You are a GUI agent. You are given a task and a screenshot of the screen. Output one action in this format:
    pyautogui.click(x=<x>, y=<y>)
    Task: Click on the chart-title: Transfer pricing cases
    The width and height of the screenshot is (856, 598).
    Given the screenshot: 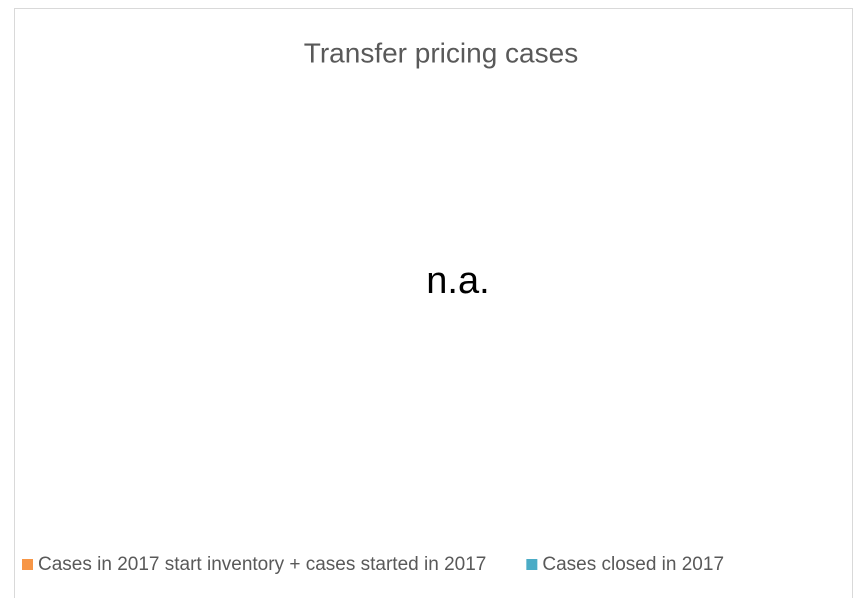 What is the action you would take?
    pyautogui.click(x=441, y=52)
    